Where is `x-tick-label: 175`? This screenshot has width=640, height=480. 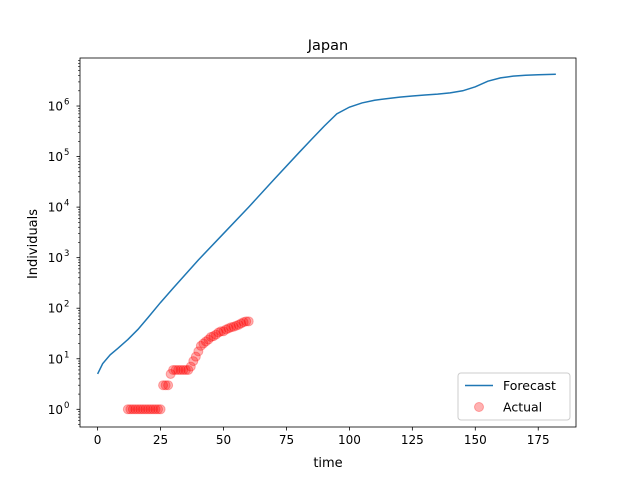 x-tick-label: 175 is located at coordinates (538, 440).